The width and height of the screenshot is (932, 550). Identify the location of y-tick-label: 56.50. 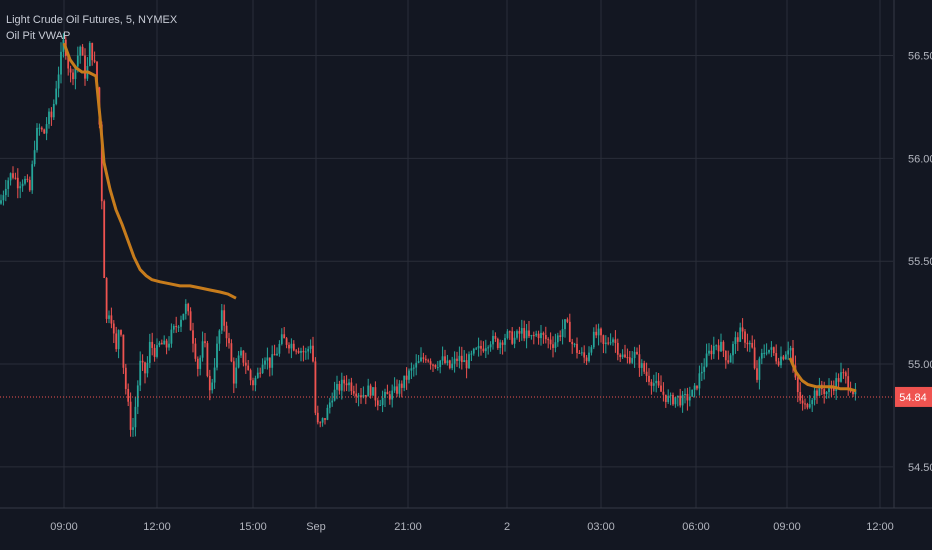
(920, 57).